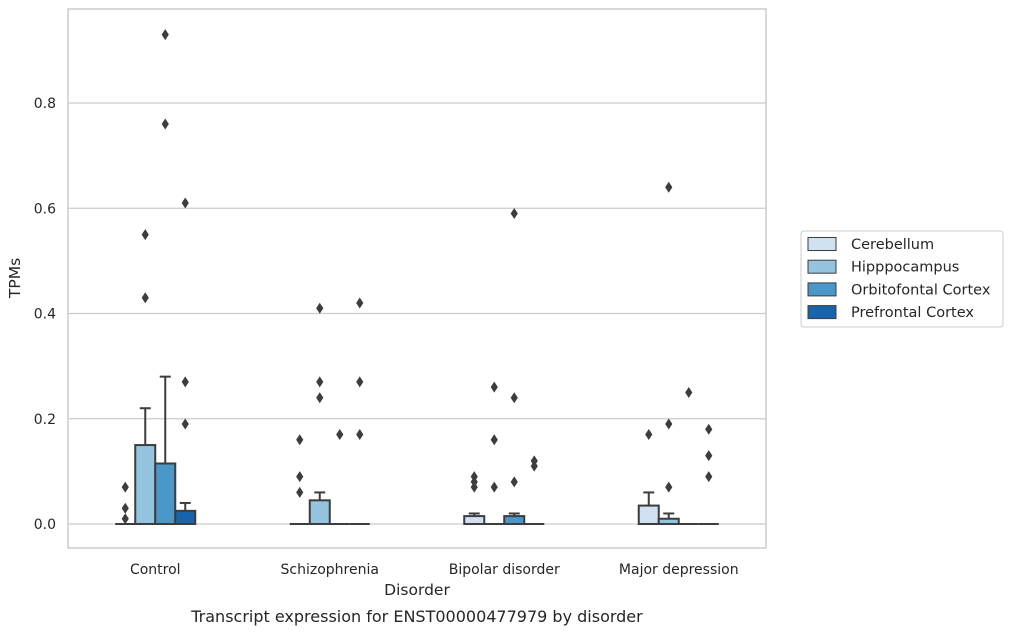 The height and width of the screenshot is (634, 1014). I want to click on x-tick-label: Major depression, so click(679, 570).